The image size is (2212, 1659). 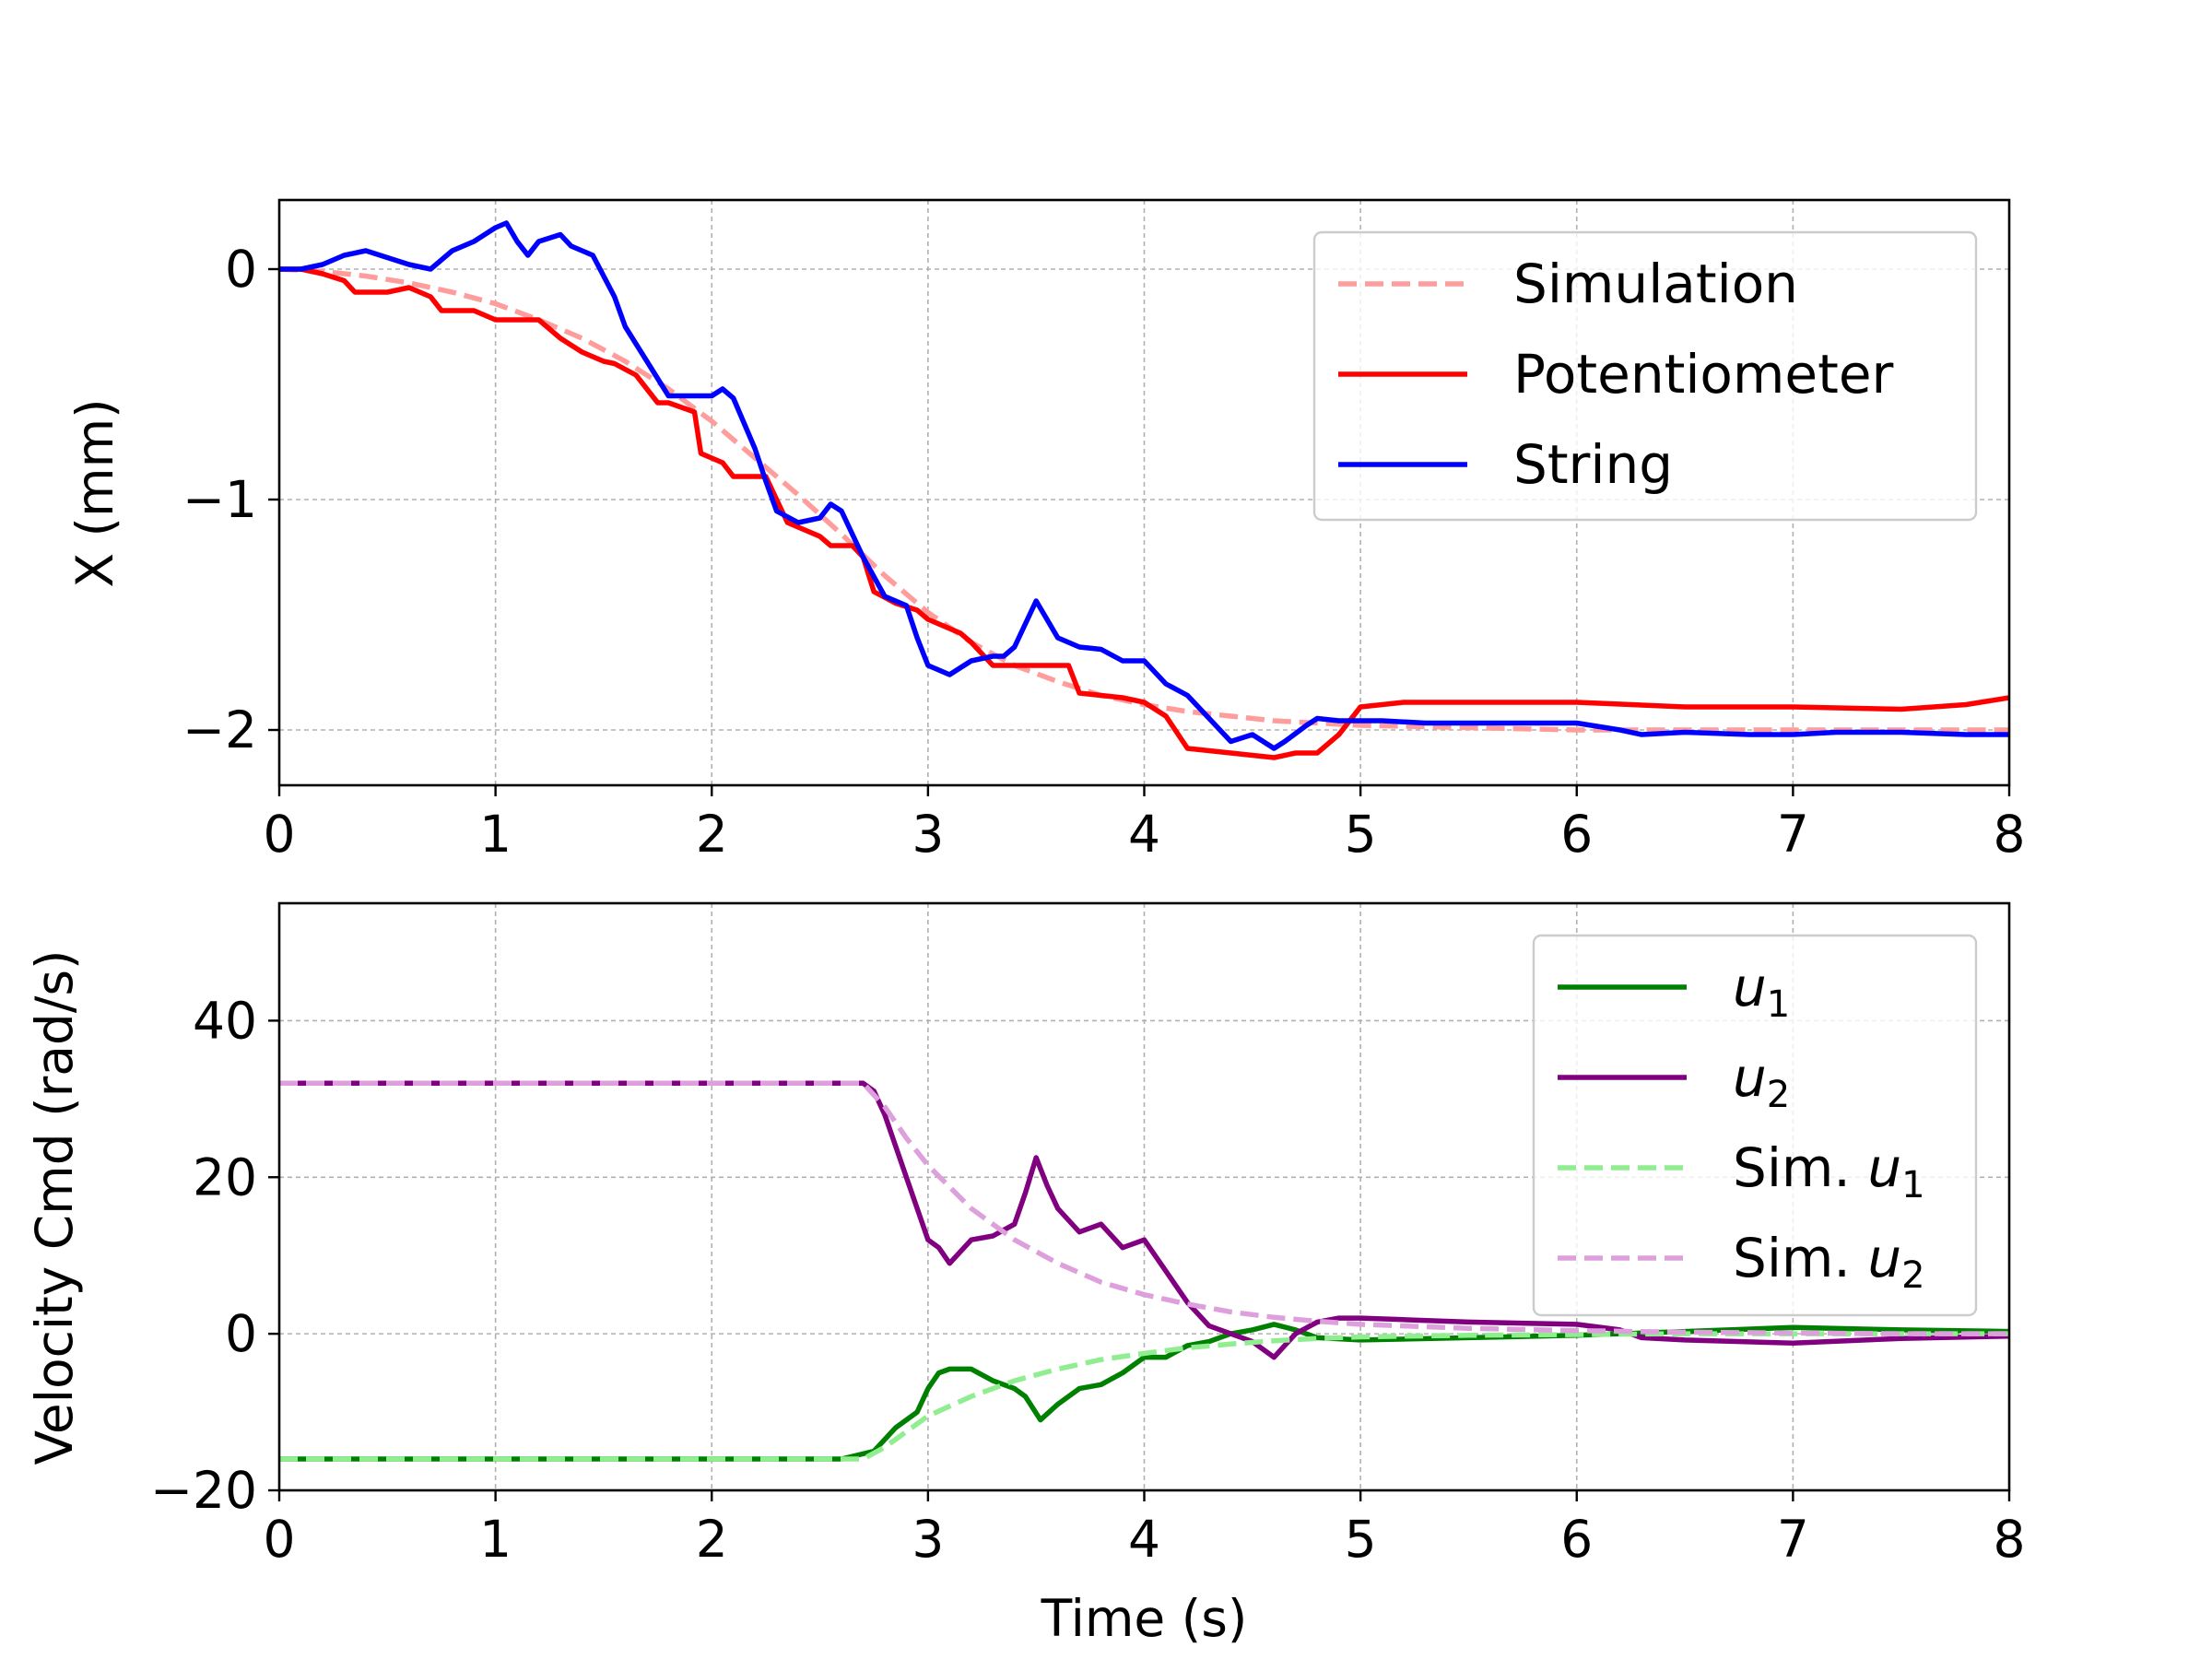 What do you see at coordinates (219, 499) in the screenshot?
I see `y-tick-label: −1` at bounding box center [219, 499].